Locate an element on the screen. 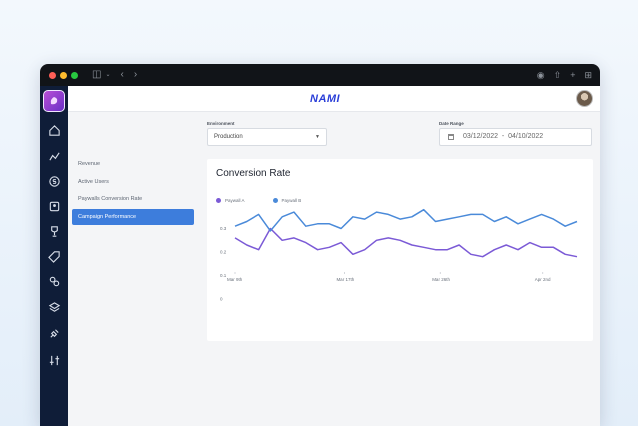 The width and height of the screenshot is (638, 426). legend-label-paywall-a: Paywall A is located at coordinates (235, 200).